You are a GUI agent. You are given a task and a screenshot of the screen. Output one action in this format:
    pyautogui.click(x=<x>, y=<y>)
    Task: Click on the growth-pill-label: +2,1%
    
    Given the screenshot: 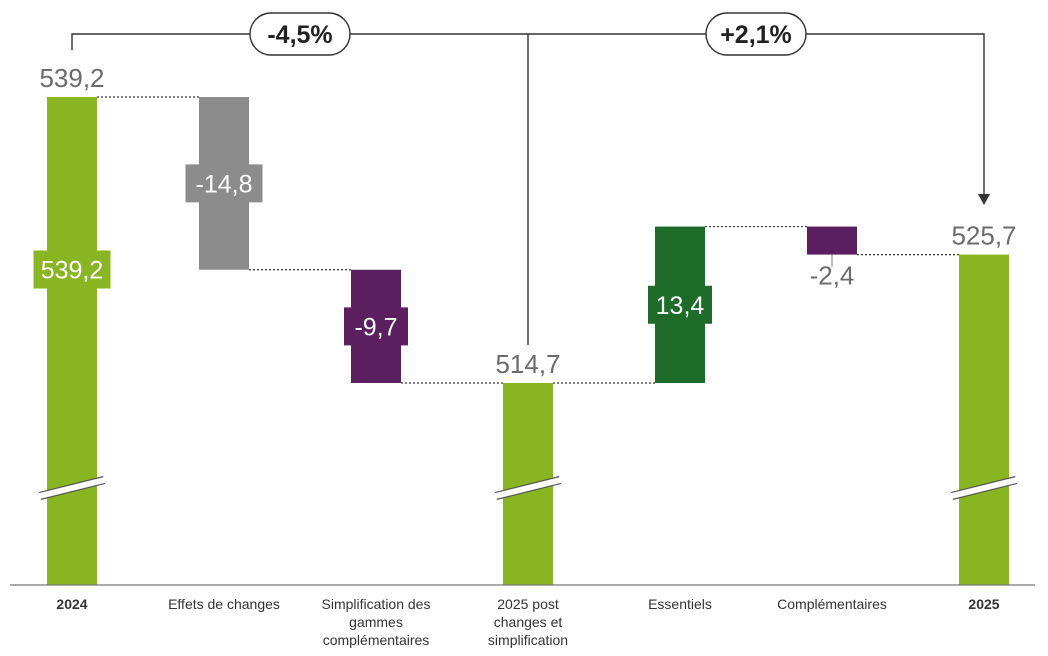 What is the action you would take?
    pyautogui.click(x=756, y=35)
    